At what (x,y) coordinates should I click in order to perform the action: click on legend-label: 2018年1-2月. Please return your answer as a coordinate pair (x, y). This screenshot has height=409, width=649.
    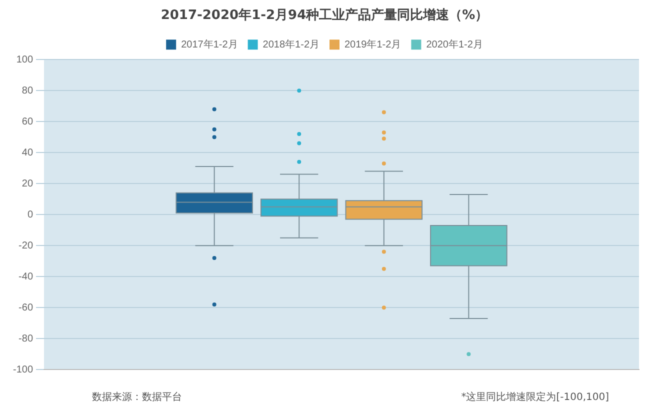
    Looking at the image, I should click on (291, 44).